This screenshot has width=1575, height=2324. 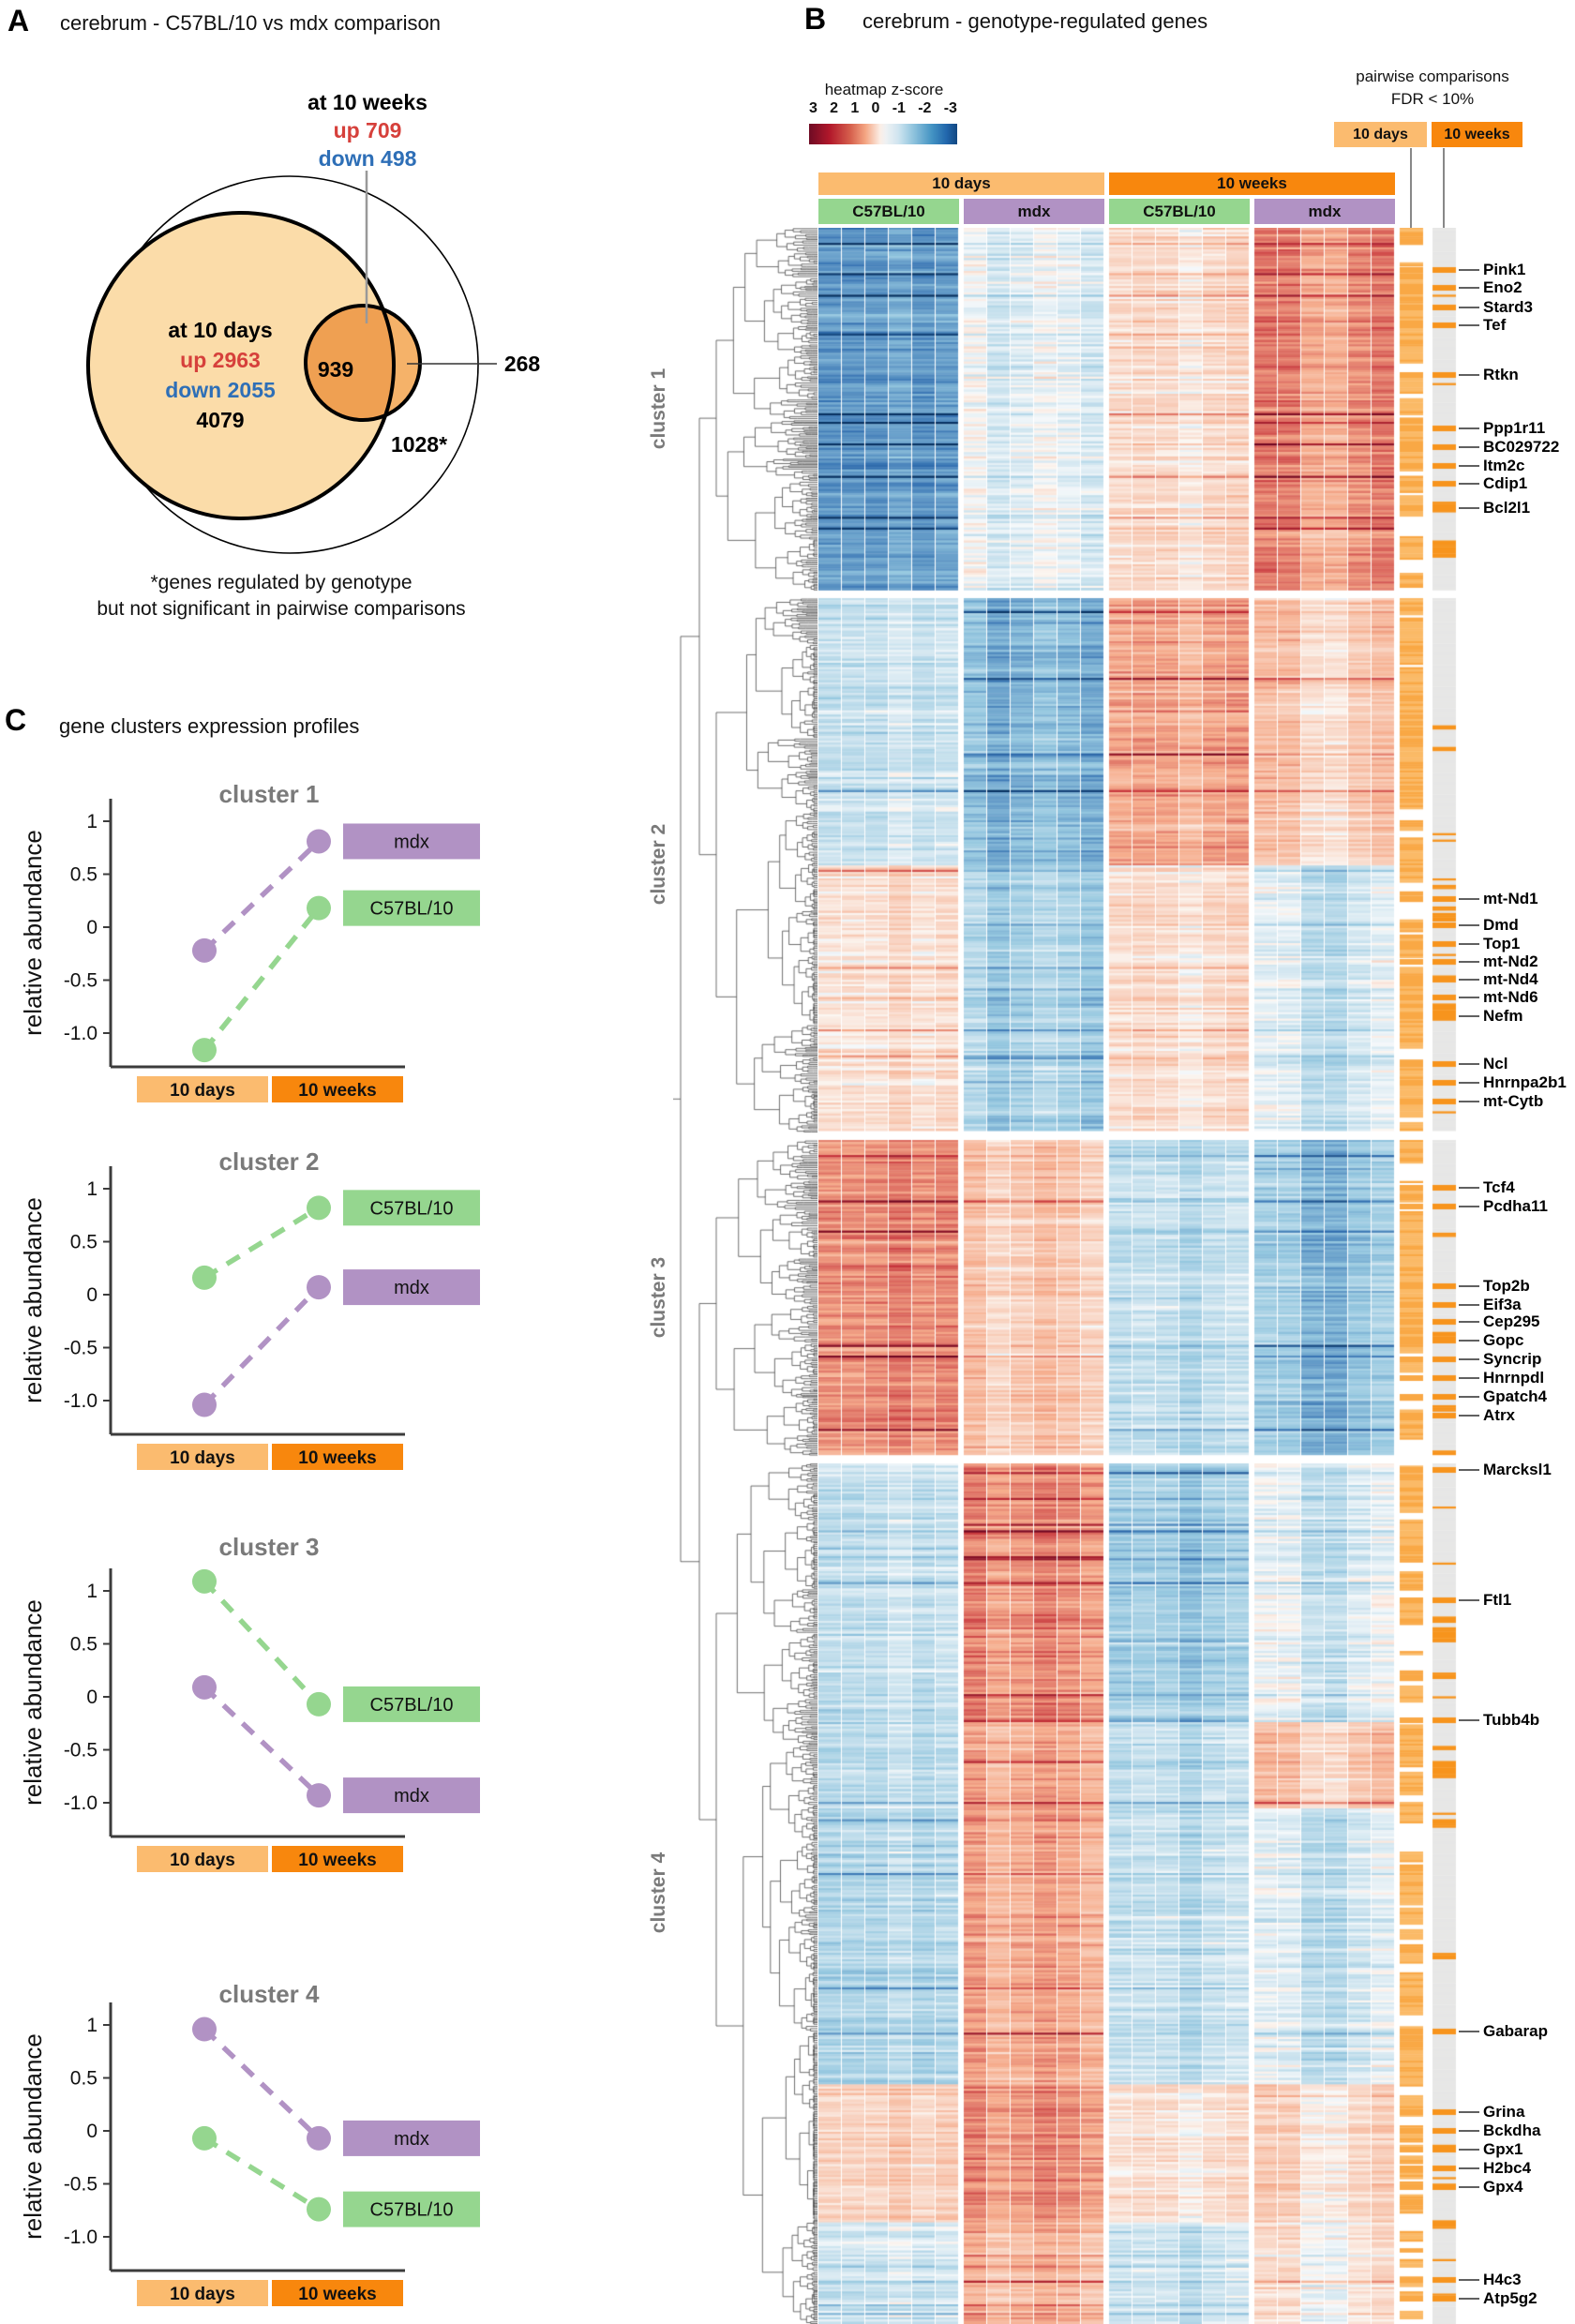 What do you see at coordinates (815, 19) in the screenshot?
I see `panel-b-letter: B` at bounding box center [815, 19].